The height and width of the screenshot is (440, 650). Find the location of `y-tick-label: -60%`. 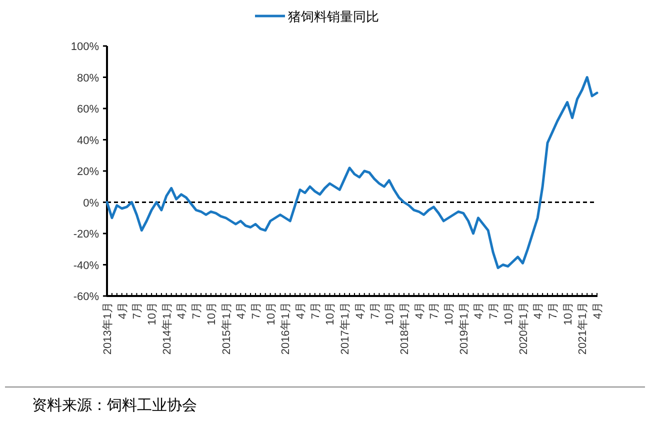

y-tick-label: -60% is located at coordinates (86, 297).